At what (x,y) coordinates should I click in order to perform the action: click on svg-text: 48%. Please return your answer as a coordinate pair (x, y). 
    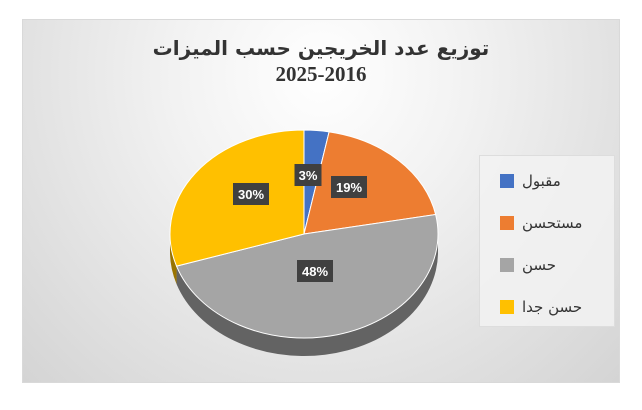
    Looking at the image, I should click on (315, 271).